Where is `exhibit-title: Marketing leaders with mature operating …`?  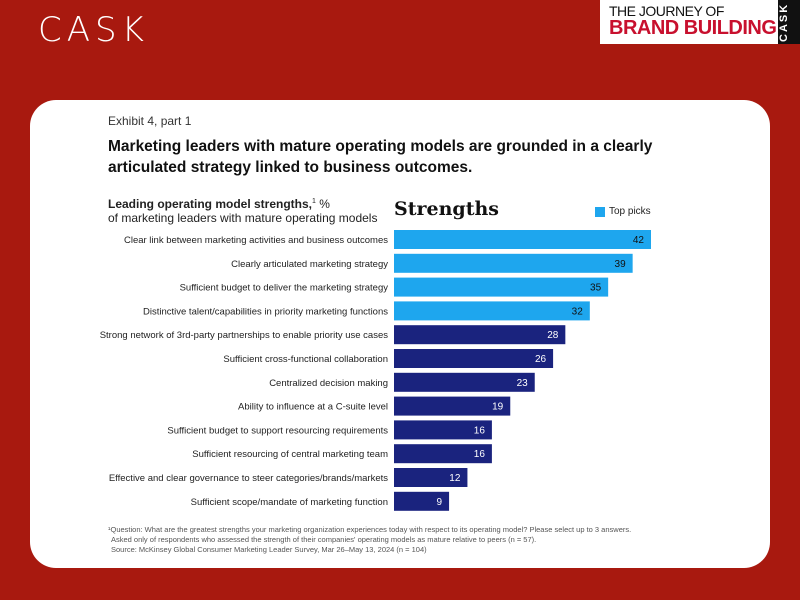 exhibit-title: Marketing leaders with mature operating … is located at coordinates (380, 157).